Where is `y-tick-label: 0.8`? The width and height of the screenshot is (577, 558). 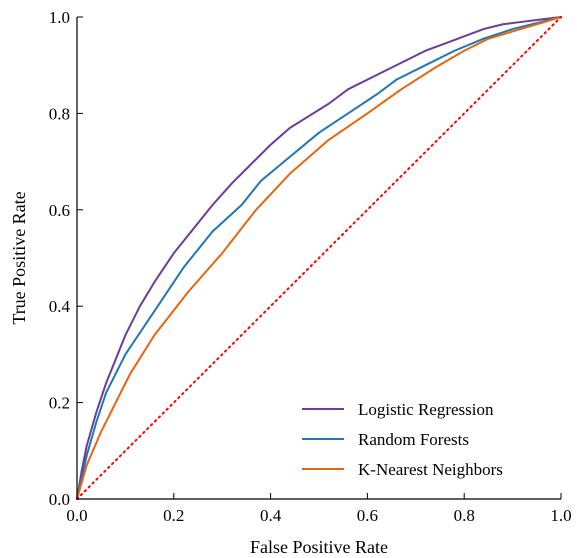 y-tick-label: 0.8 is located at coordinates (59, 113).